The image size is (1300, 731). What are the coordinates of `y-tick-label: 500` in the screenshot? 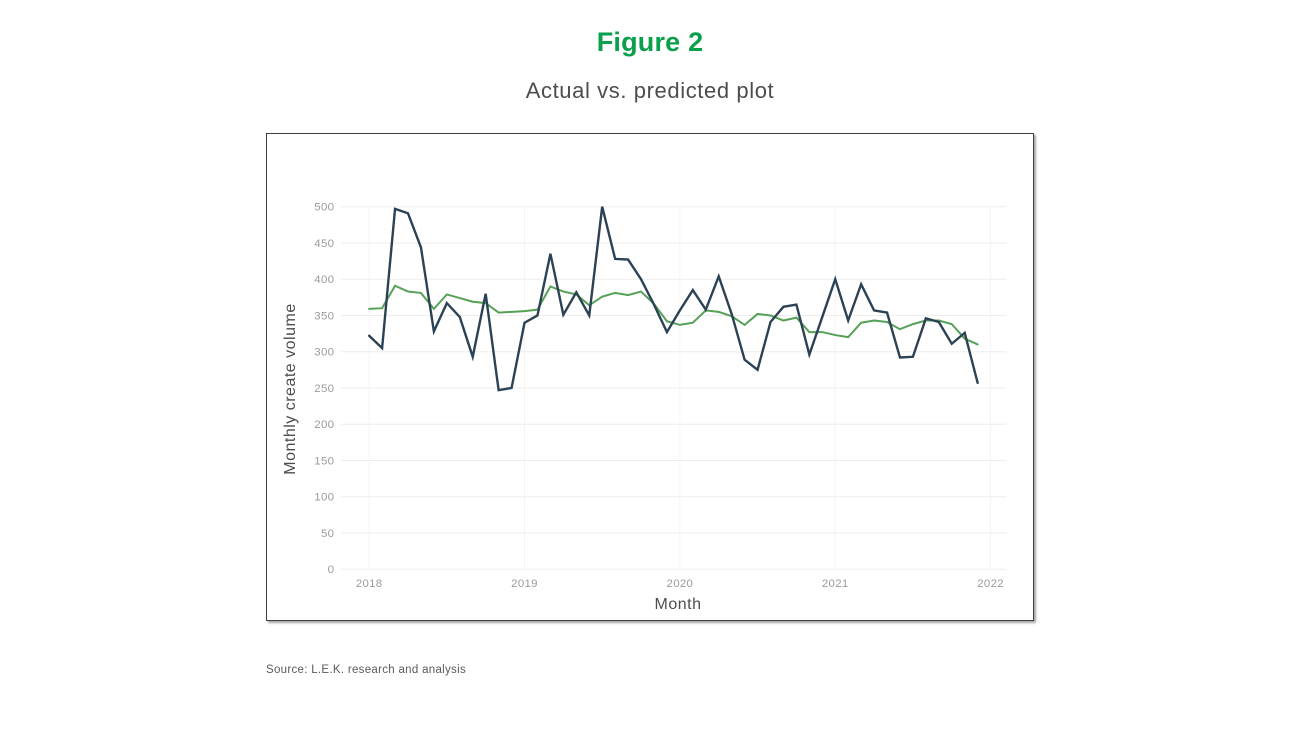 It's located at (324, 208).